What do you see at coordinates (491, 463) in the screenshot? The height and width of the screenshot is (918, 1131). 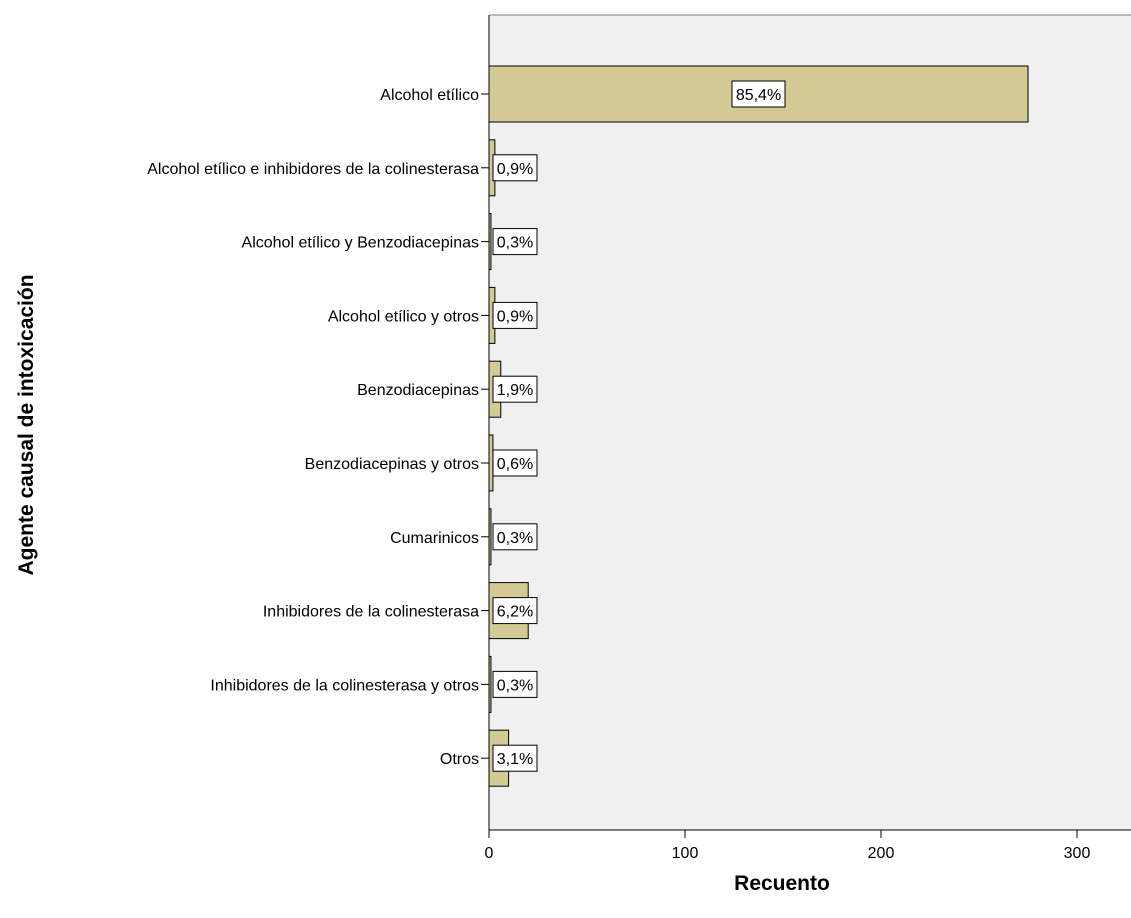 I see `bar` at bounding box center [491, 463].